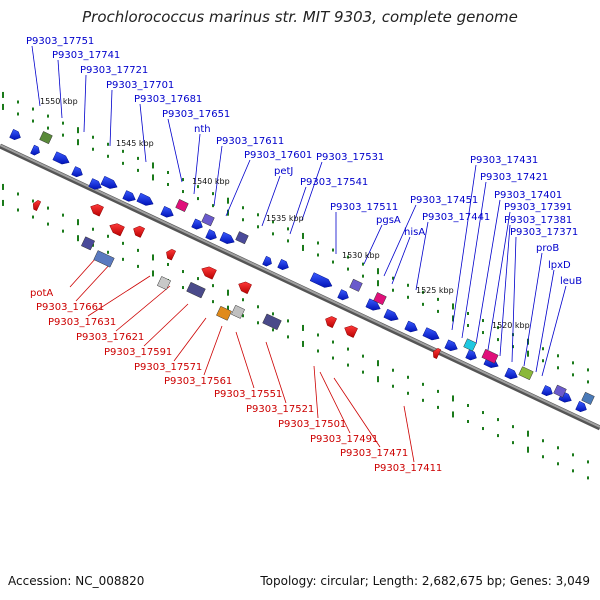 This screenshot has width=600, height=600. I want to click on forward-gene-label: leuB, so click(571, 281).